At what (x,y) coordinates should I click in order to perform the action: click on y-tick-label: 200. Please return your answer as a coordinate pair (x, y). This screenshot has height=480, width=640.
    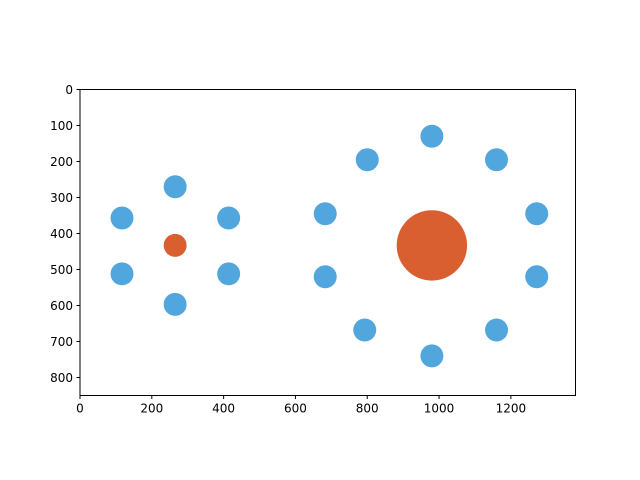
    Looking at the image, I should click on (61, 162).